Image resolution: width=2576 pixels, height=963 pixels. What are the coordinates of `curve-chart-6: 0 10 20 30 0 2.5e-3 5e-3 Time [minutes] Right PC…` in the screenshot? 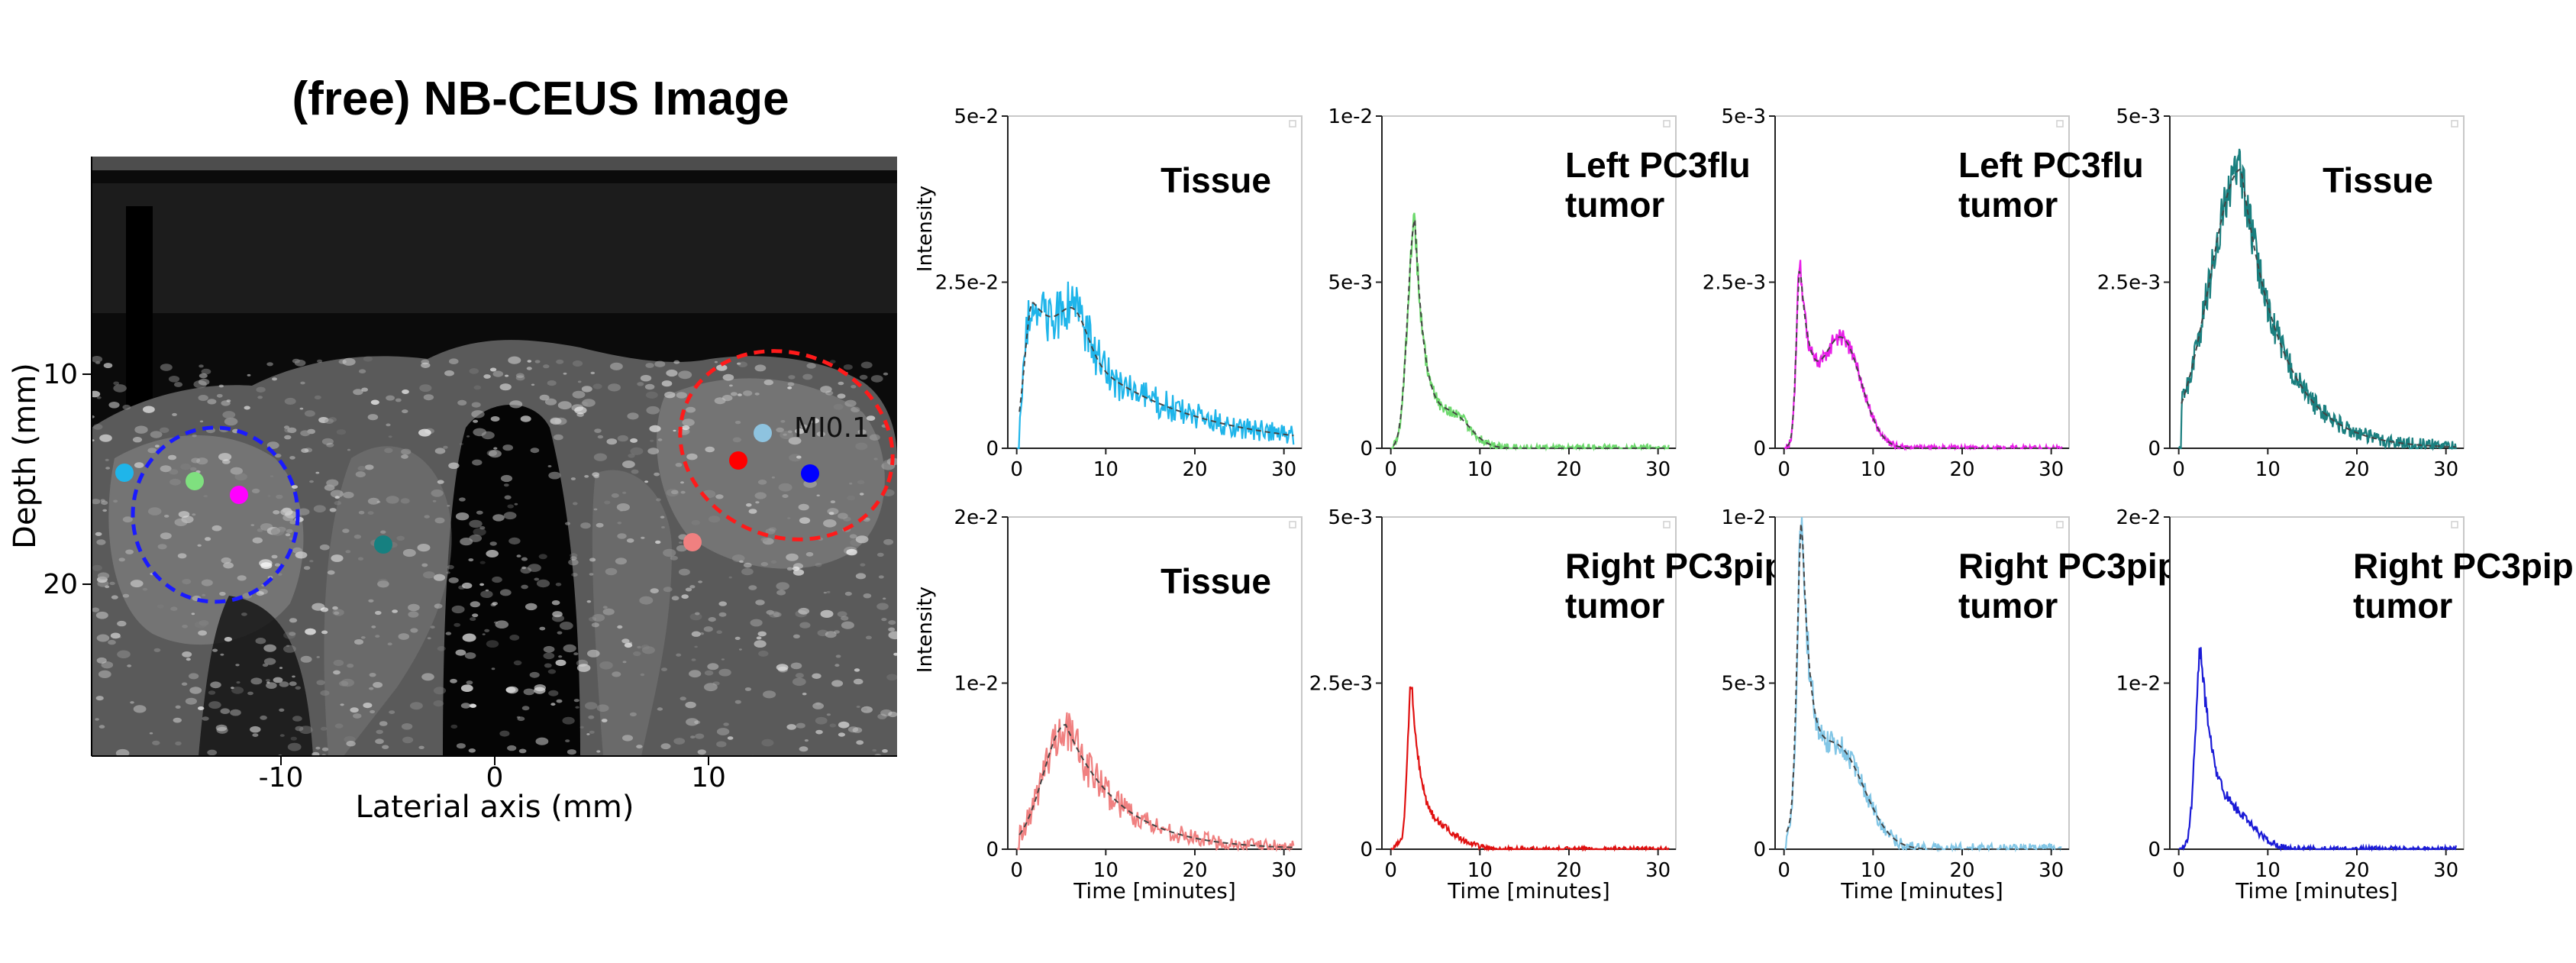 It's located at (1547, 704).